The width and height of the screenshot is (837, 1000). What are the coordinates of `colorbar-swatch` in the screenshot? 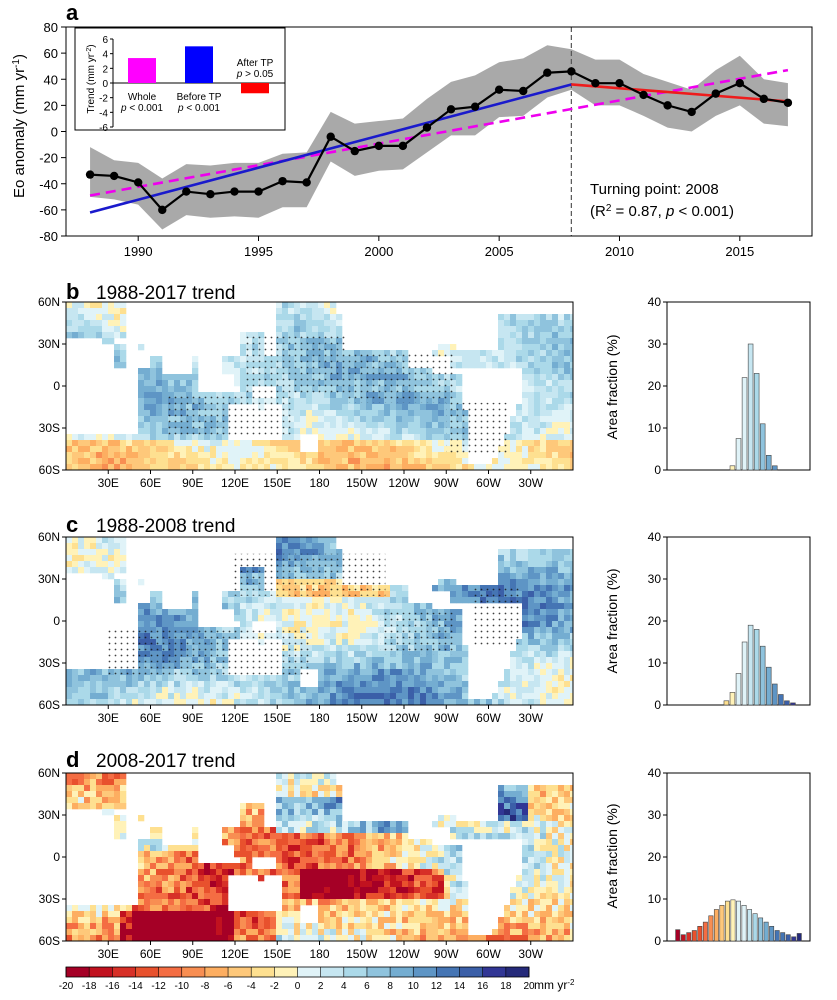 It's located at (78, 972).